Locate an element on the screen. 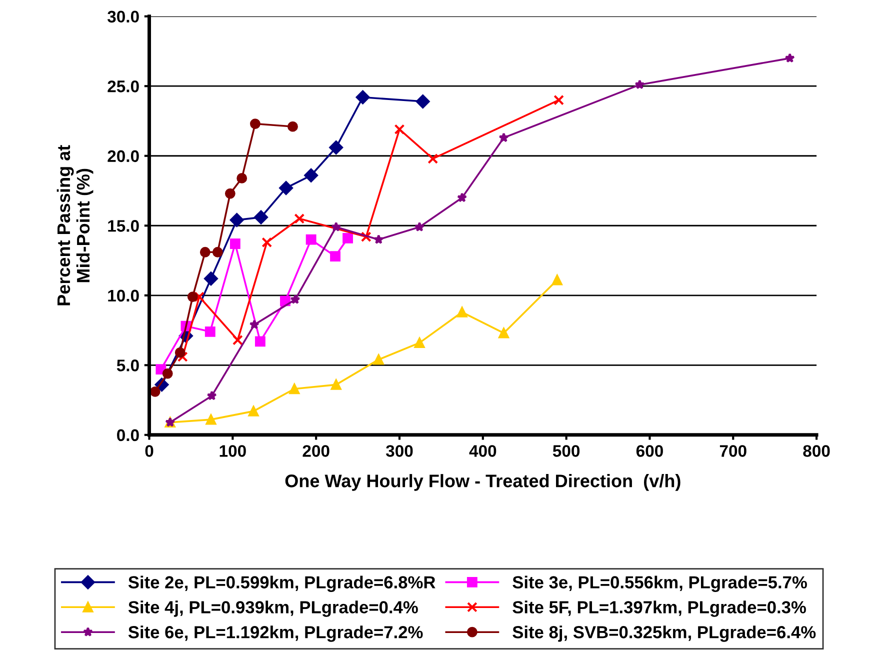 This screenshot has width=878, height=654. x-tick-label: 800 is located at coordinates (816, 451).